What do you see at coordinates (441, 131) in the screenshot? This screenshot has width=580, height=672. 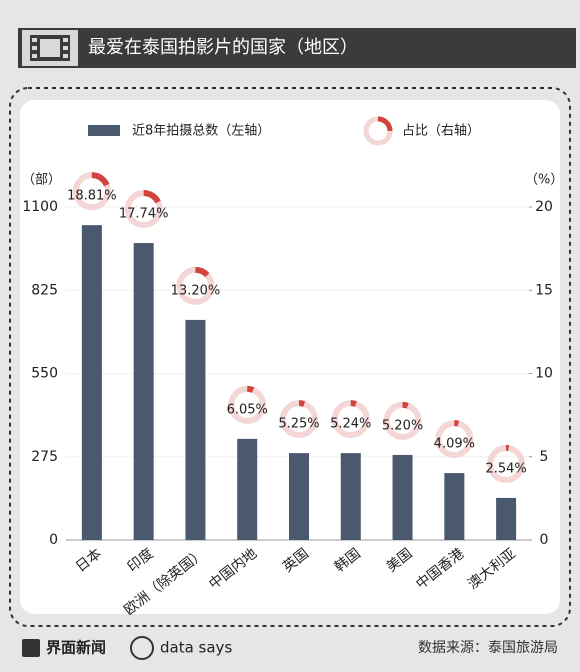 I see `legend-label: 占比（右轴）` at bounding box center [441, 131].